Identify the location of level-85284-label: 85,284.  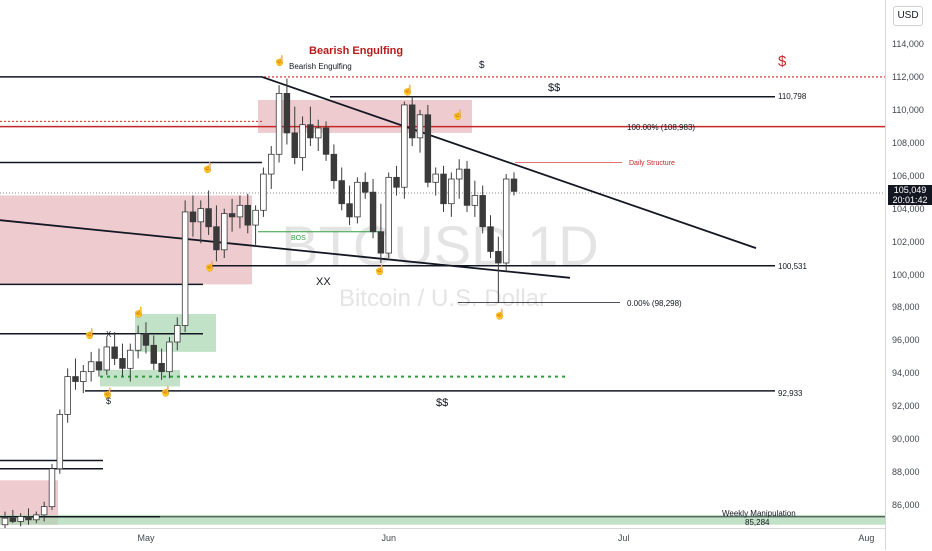
(757, 522).